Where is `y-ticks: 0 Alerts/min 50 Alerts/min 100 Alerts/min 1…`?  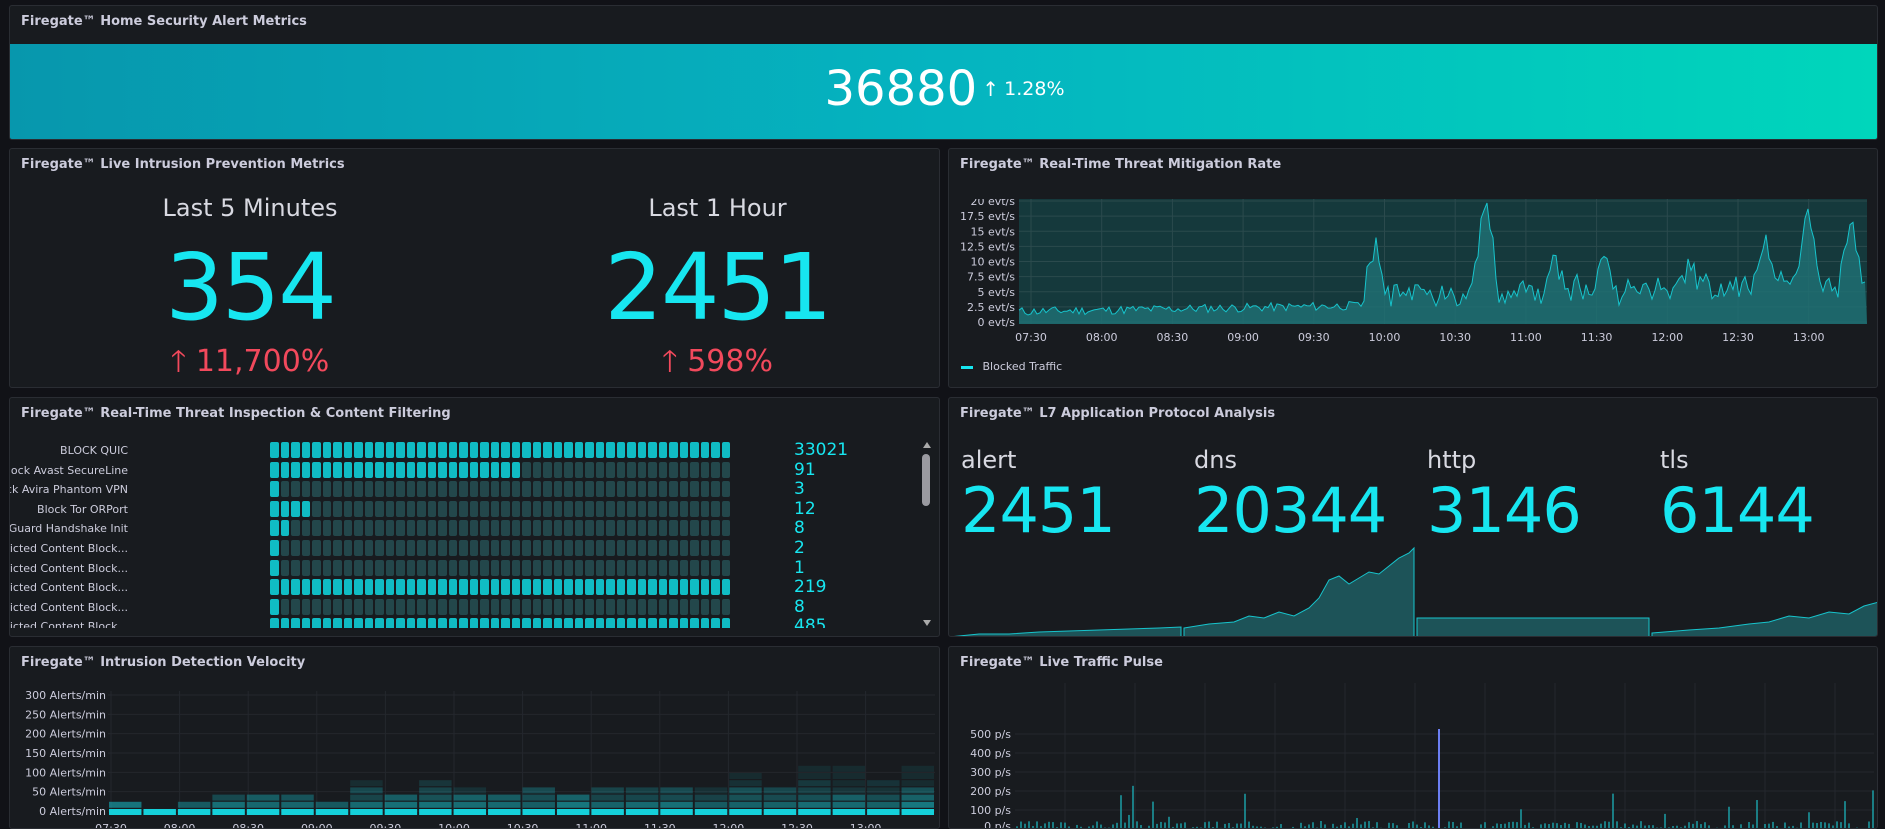 y-ticks: 0 Alerts/min 50 Alerts/min 100 Alerts/min 1… is located at coordinates (65, 753).